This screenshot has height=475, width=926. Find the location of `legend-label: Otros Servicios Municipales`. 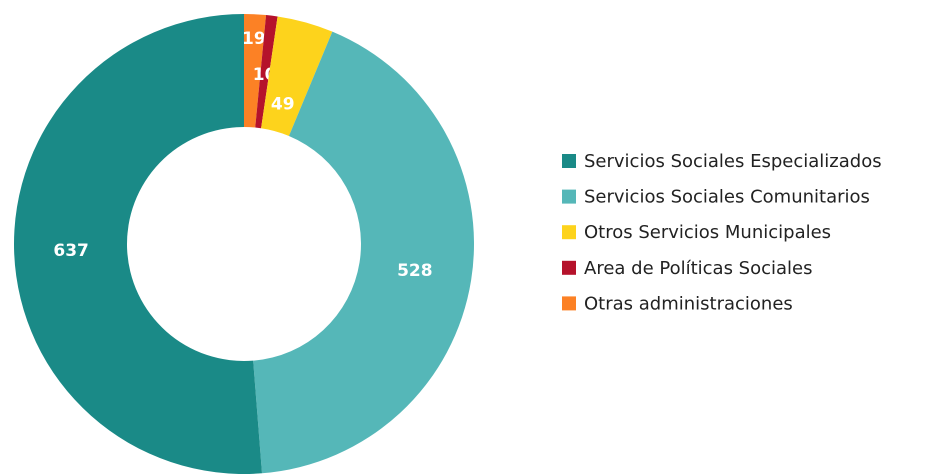

legend-label: Otros Servicios Municipales is located at coordinates (707, 232).